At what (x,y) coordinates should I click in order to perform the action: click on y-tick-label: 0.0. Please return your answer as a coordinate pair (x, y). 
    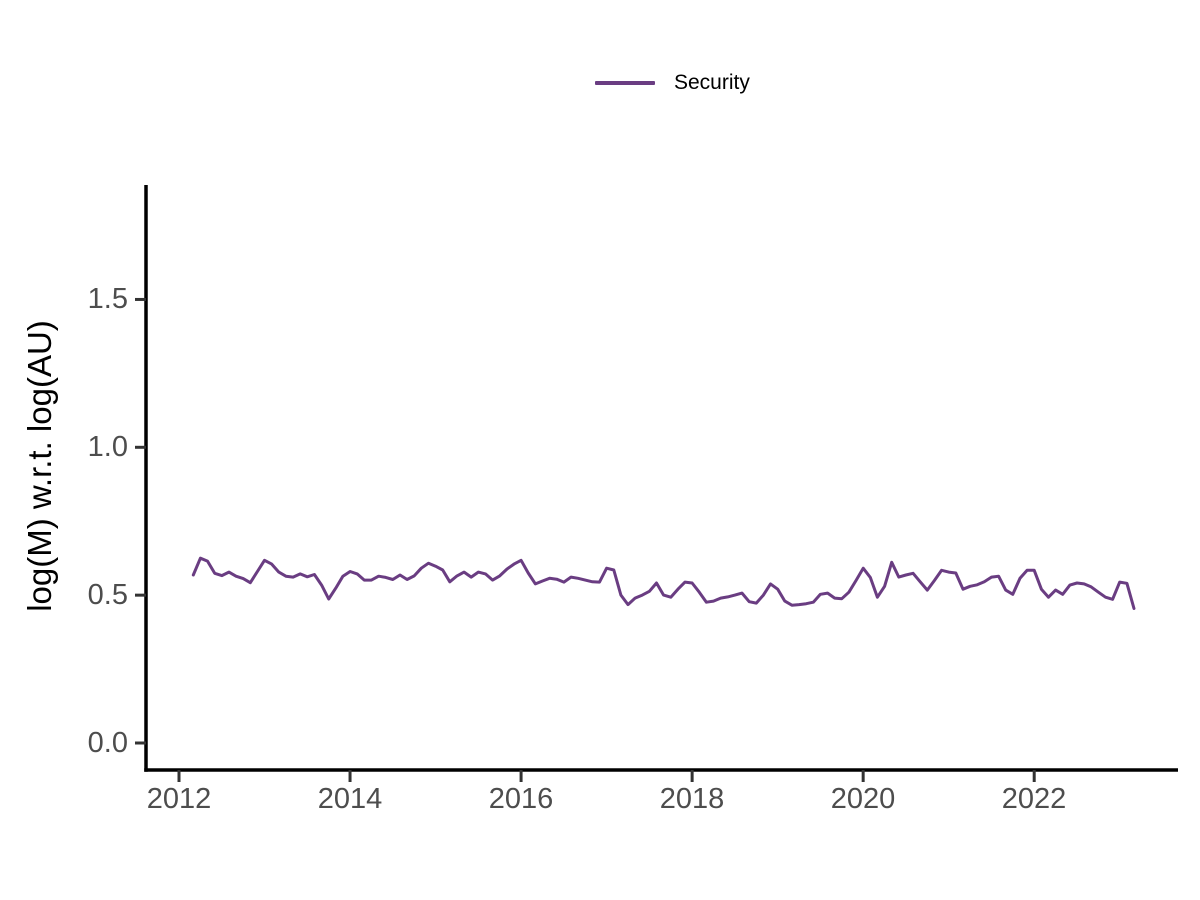
    Looking at the image, I should click on (107, 743).